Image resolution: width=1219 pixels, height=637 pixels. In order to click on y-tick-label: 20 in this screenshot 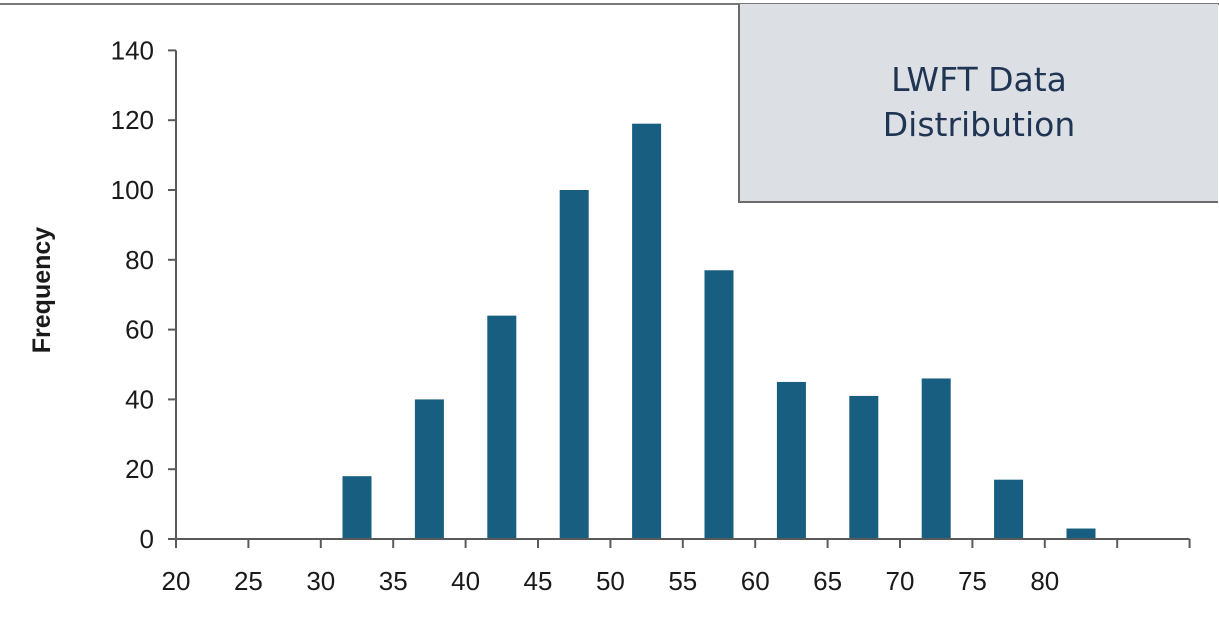, I will do `click(139, 469)`.